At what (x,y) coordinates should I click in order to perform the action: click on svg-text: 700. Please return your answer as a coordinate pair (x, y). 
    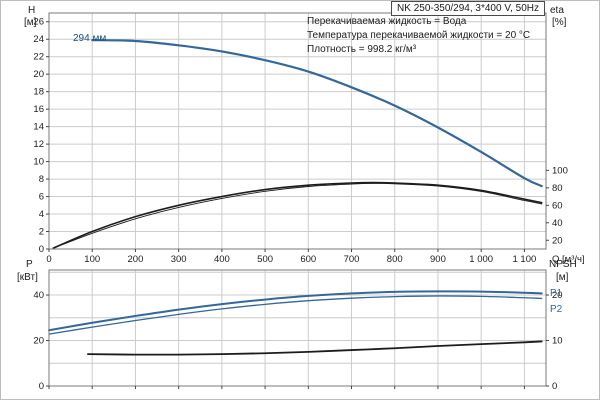
    Looking at the image, I should click on (352, 259).